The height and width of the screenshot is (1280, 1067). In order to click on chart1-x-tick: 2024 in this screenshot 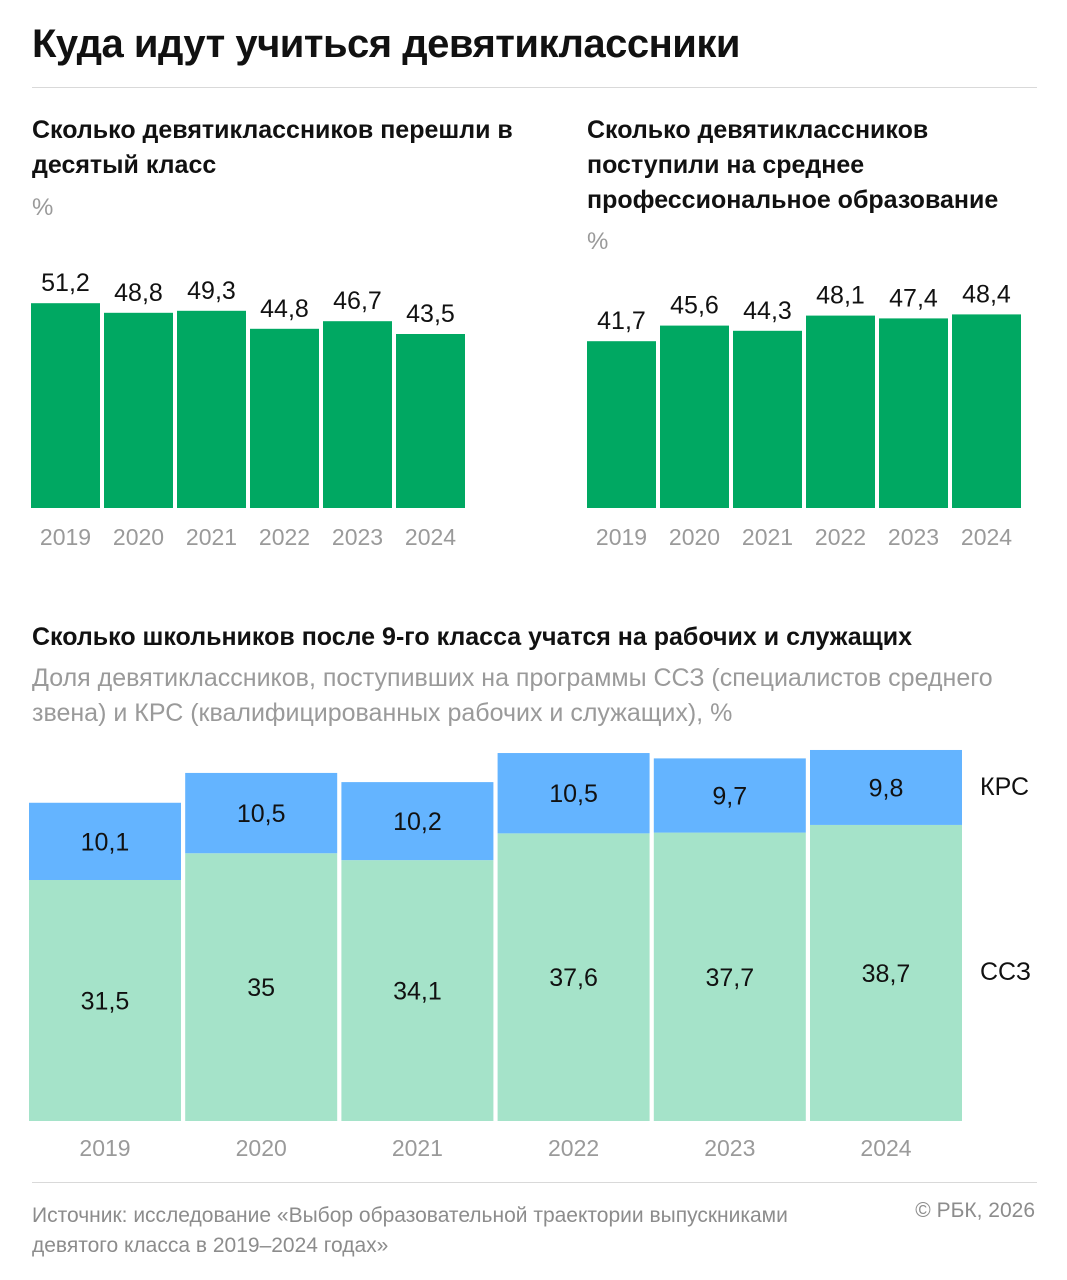, I will do `click(430, 537)`.